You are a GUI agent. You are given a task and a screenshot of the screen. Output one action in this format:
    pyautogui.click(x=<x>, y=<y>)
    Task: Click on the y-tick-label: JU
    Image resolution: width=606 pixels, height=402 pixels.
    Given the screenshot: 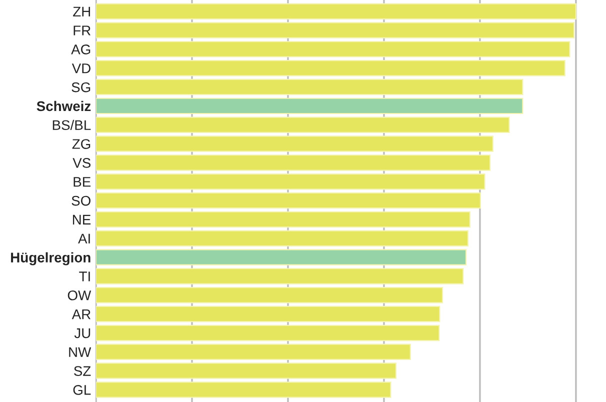 What is the action you would take?
    pyautogui.click(x=82, y=333)
    